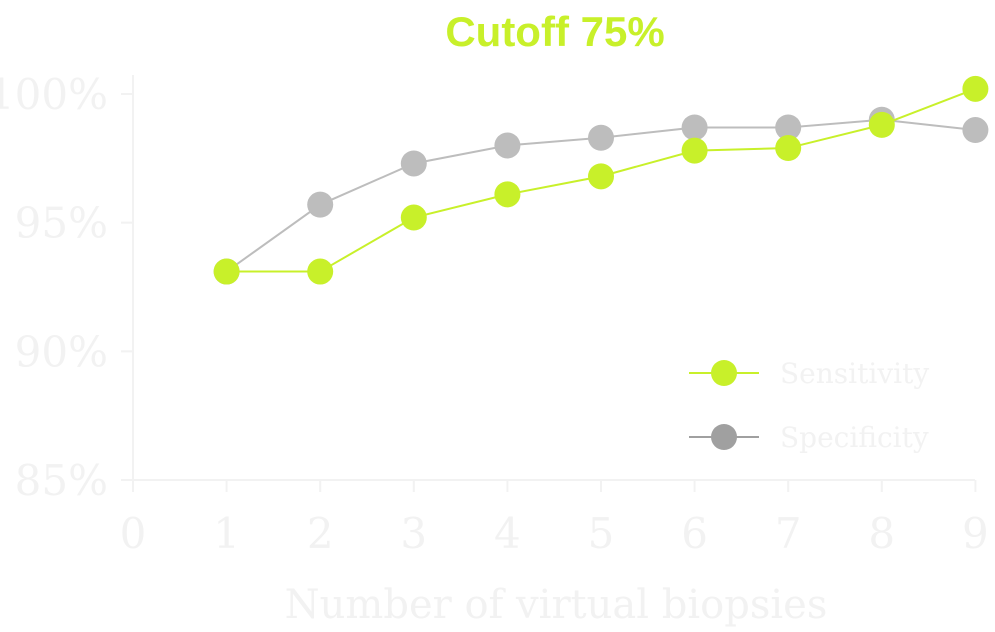 The height and width of the screenshot is (632, 995). Describe the element at coordinates (54, 94) in the screenshot. I see `y-tick-label: 100%` at that location.